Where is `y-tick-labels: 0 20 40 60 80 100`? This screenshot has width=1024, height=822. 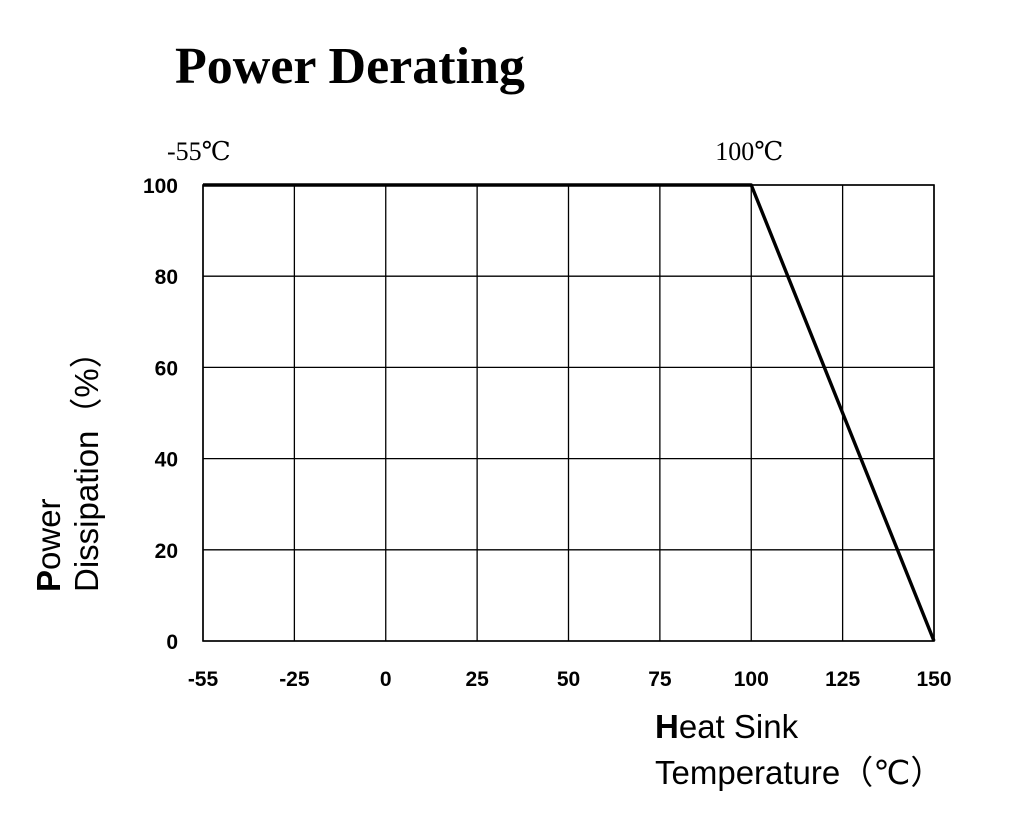
y-tick-labels: 0 20 40 60 80 100 is located at coordinates (160, 414).